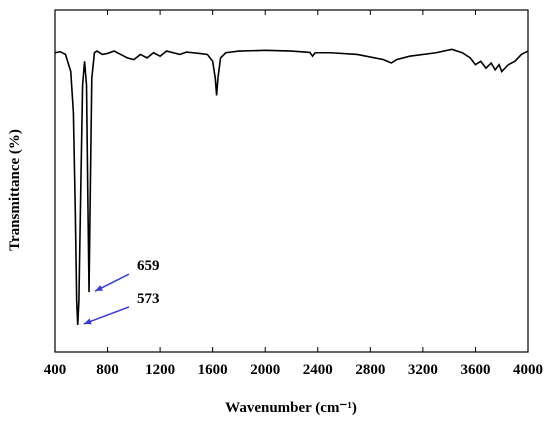 The image size is (550, 421). What do you see at coordinates (55, 370) in the screenshot?
I see `x-tick-label: 400` at bounding box center [55, 370].